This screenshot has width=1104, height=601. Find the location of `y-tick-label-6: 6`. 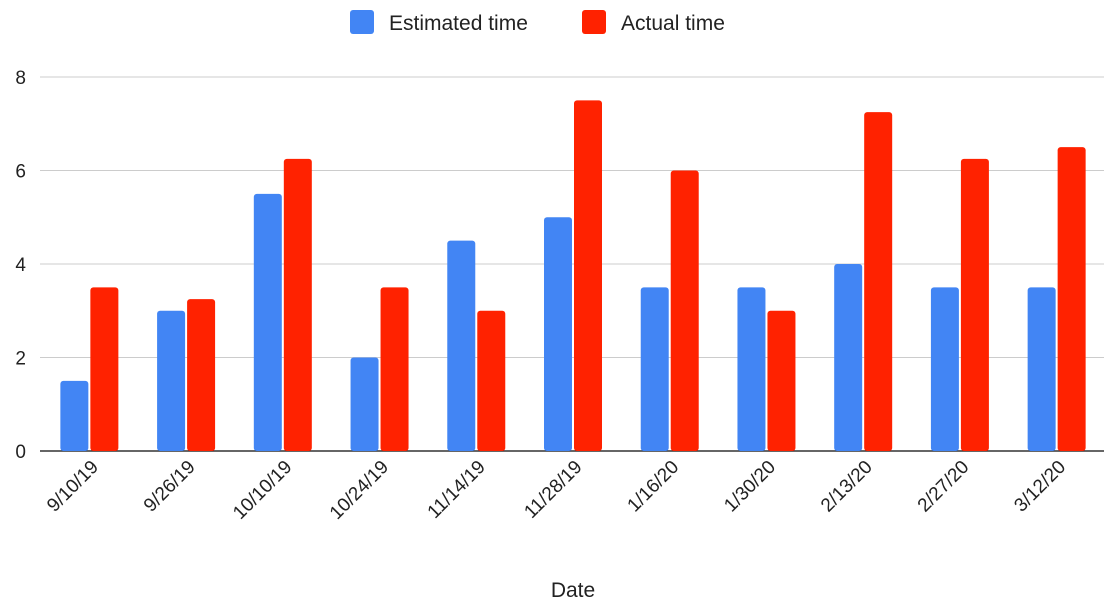

y-tick-label-6: 6 is located at coordinates (20, 172).